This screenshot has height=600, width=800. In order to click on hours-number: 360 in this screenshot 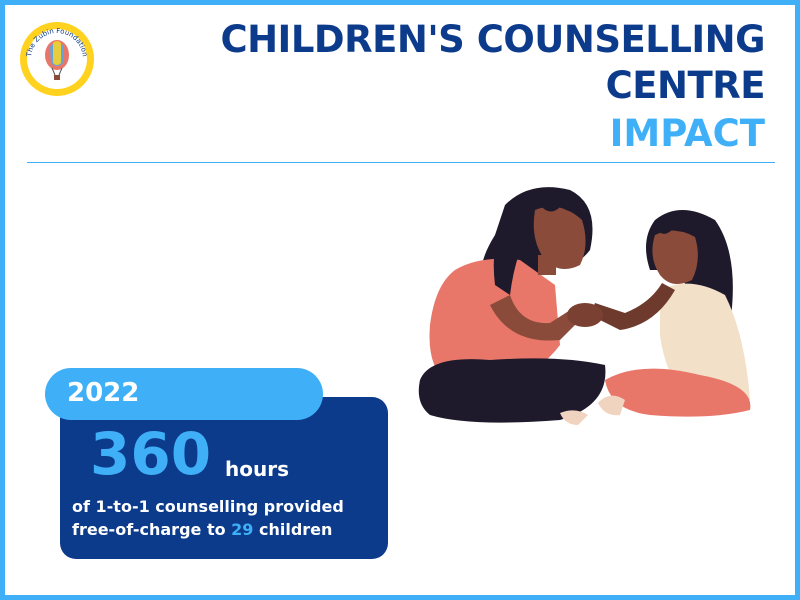, I will do `click(151, 454)`.